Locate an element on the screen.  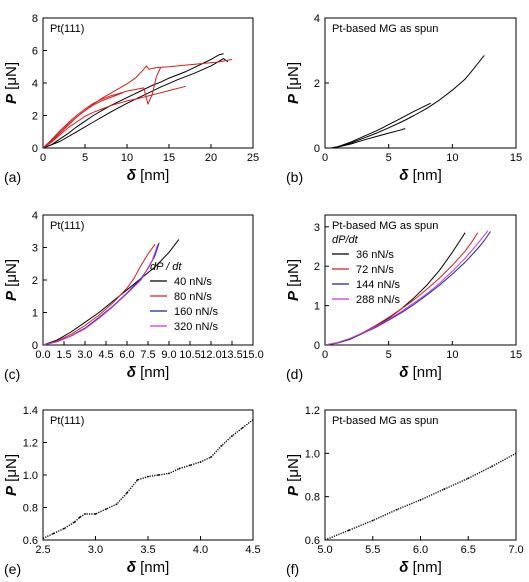
x-tick-label: 0 is located at coordinates (325, 158).